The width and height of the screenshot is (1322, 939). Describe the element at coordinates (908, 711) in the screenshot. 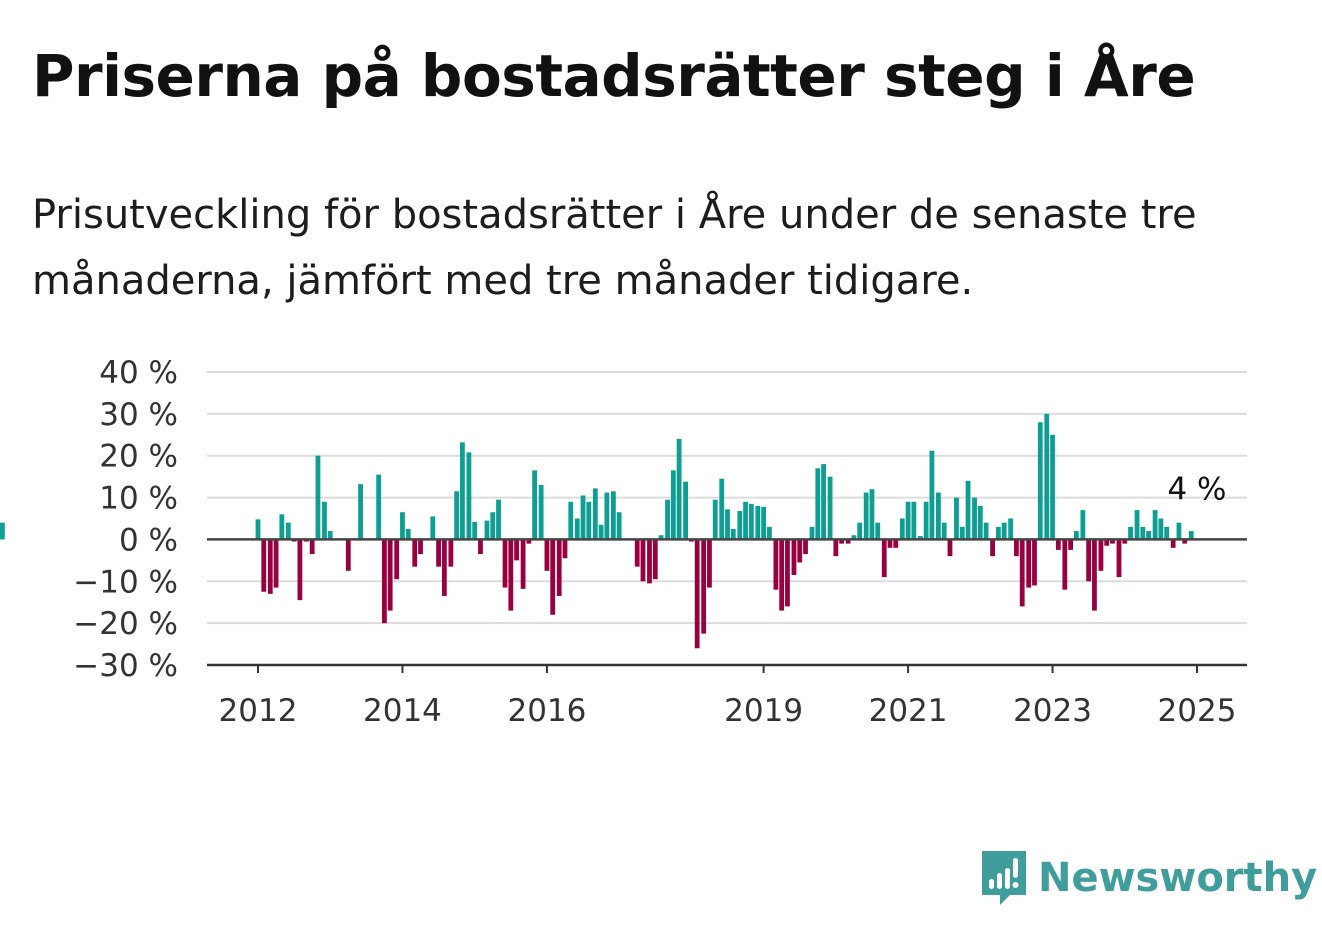

I see `x-tick-label: 2021` at that location.